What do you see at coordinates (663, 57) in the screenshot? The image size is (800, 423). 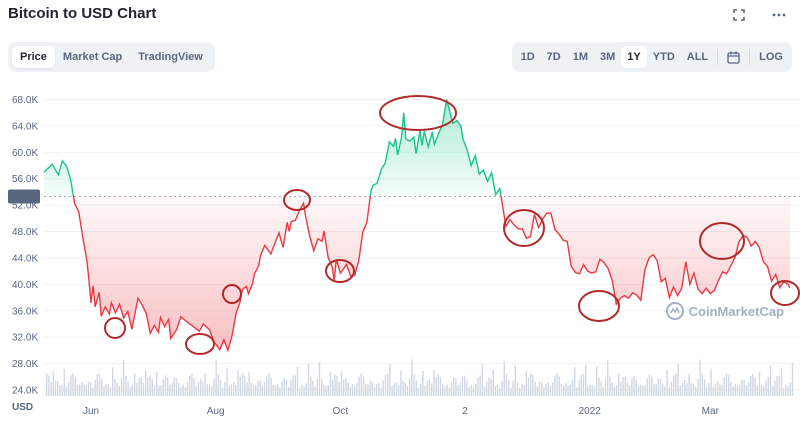 I see `range-ytd: YTD` at bounding box center [663, 57].